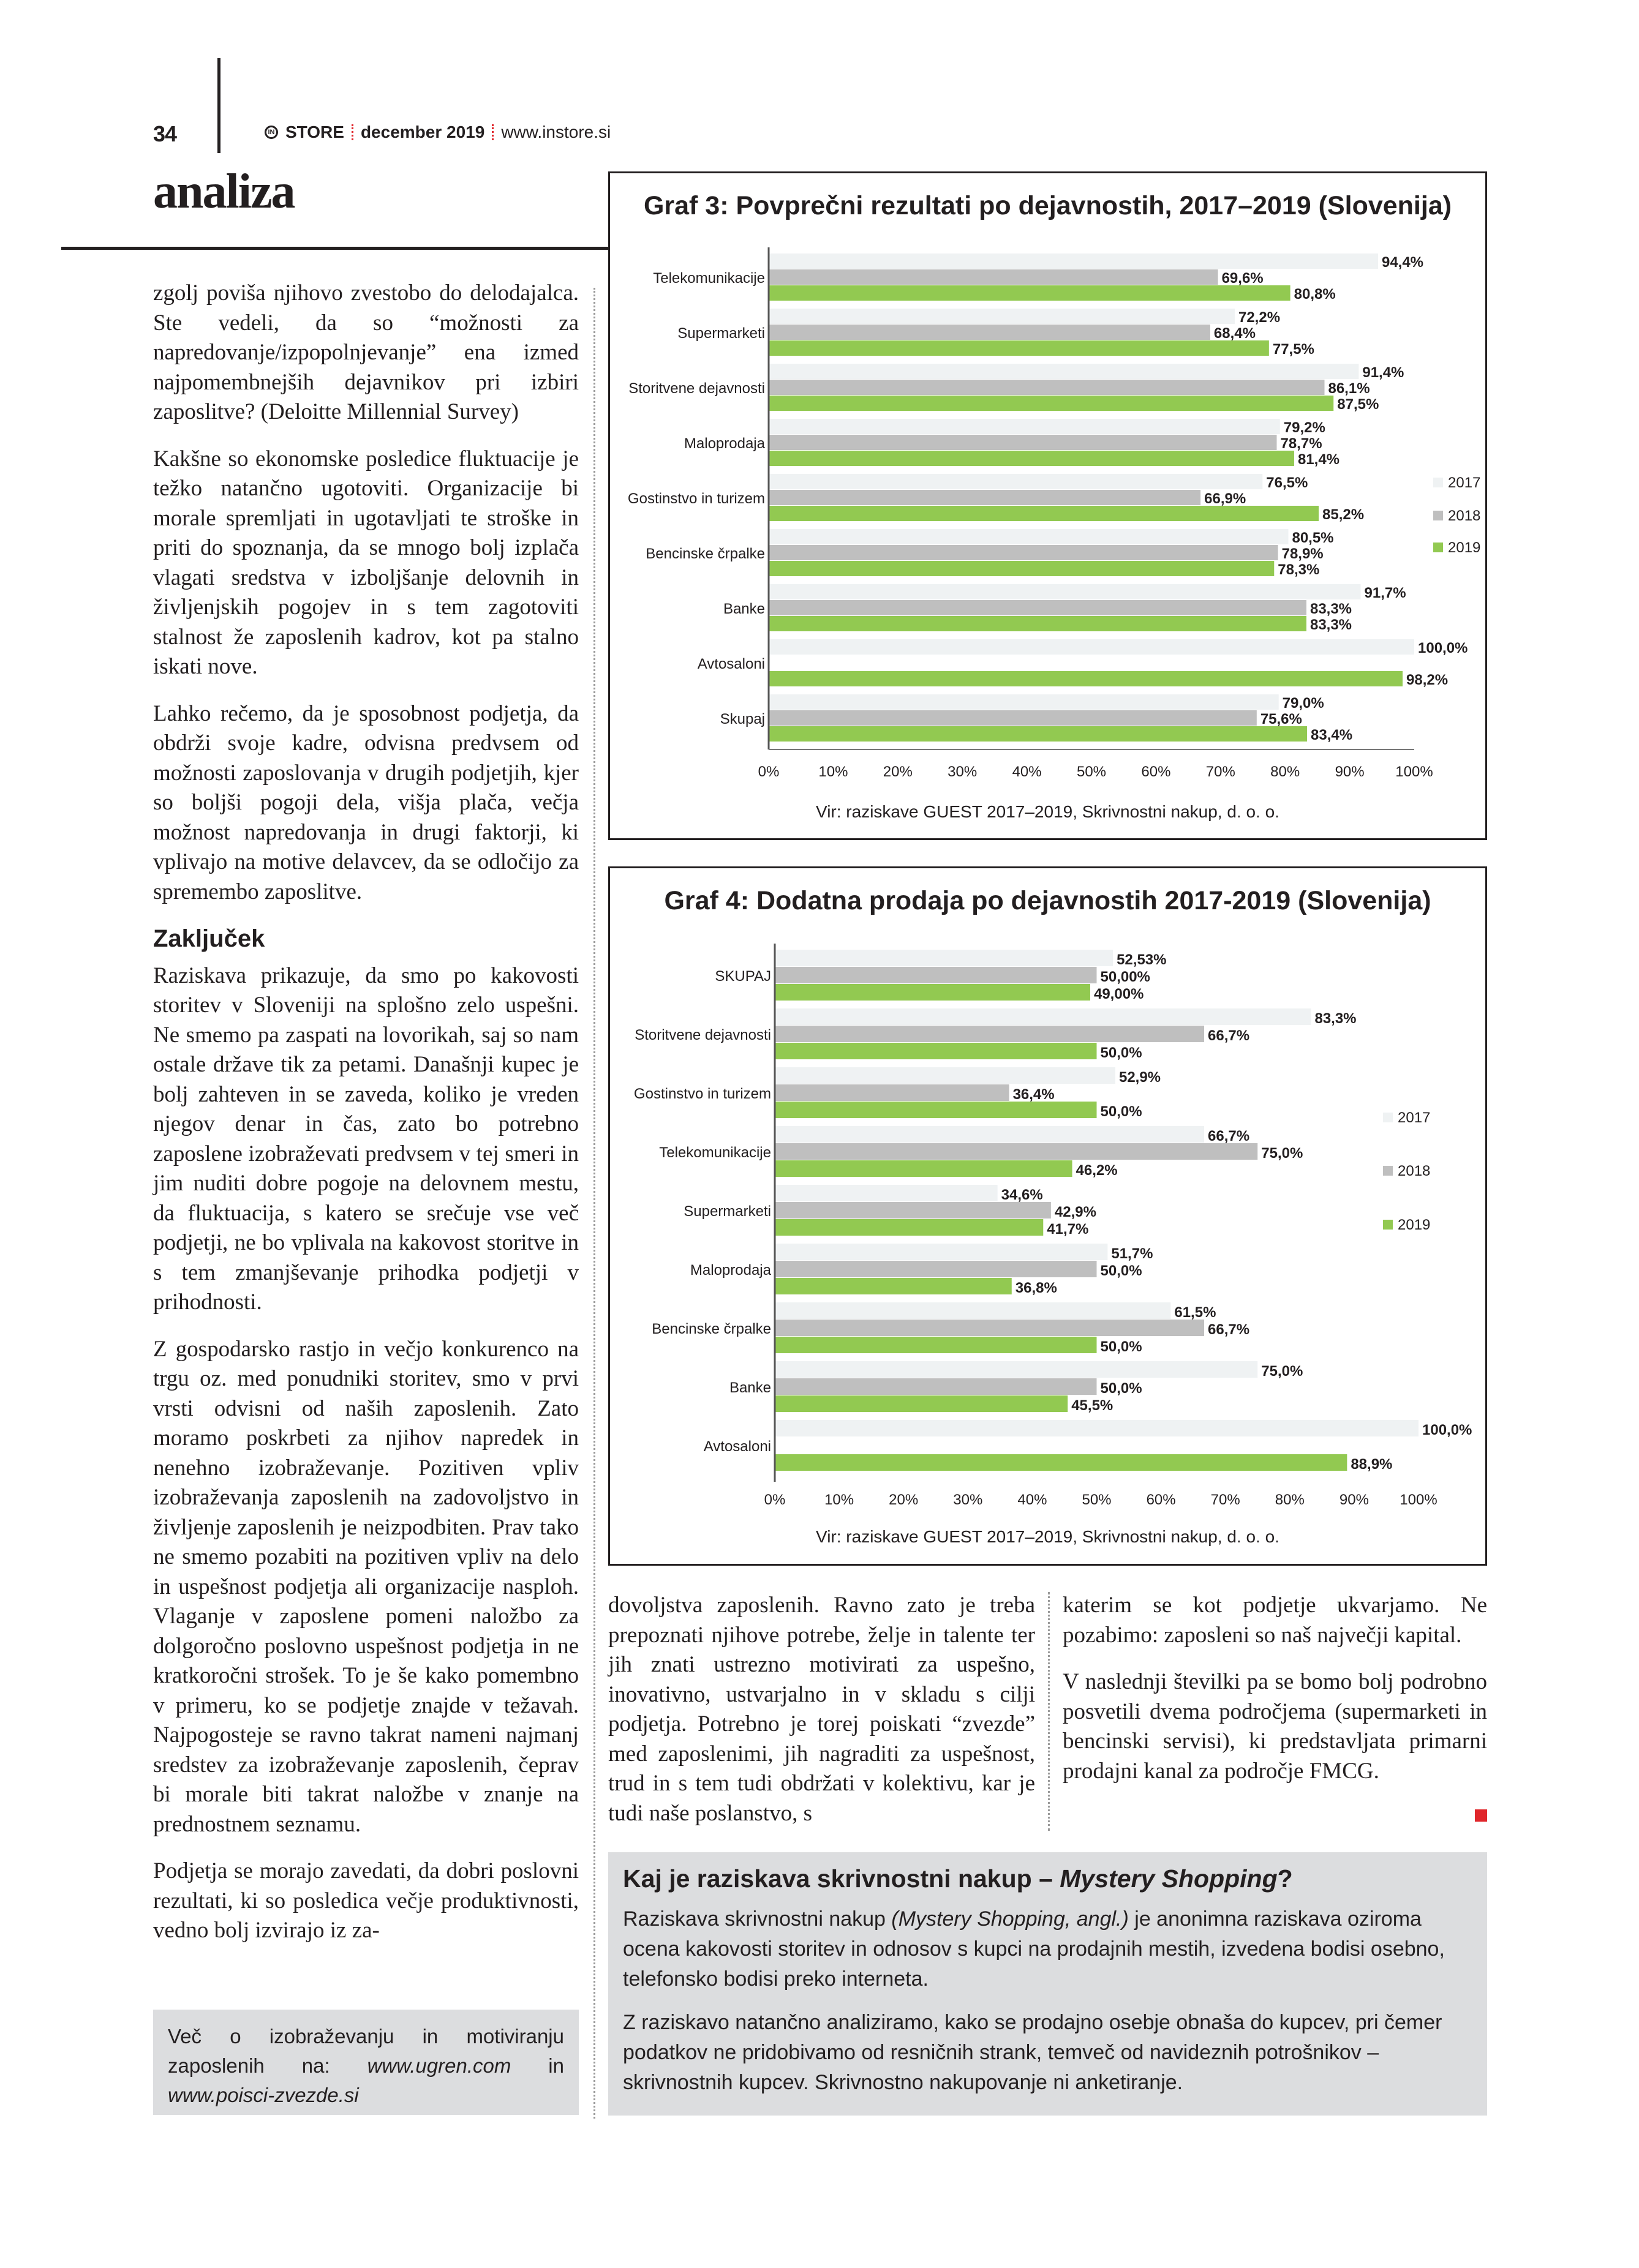 The image size is (1639, 2268). What do you see at coordinates (1414, 772) in the screenshot?
I see `x-tick-label: 100%` at bounding box center [1414, 772].